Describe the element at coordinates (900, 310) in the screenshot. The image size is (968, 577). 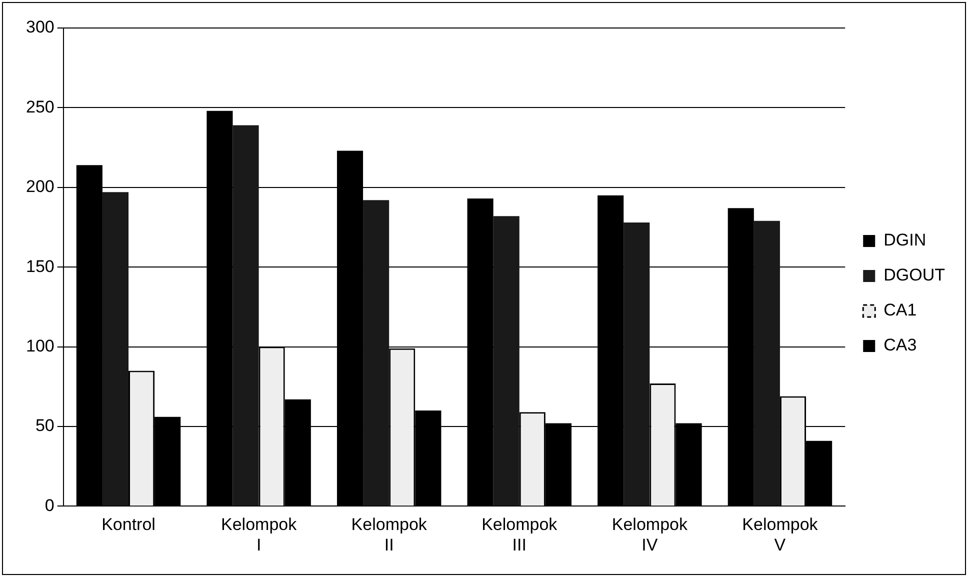
I see `legend-label: CA1` at that location.